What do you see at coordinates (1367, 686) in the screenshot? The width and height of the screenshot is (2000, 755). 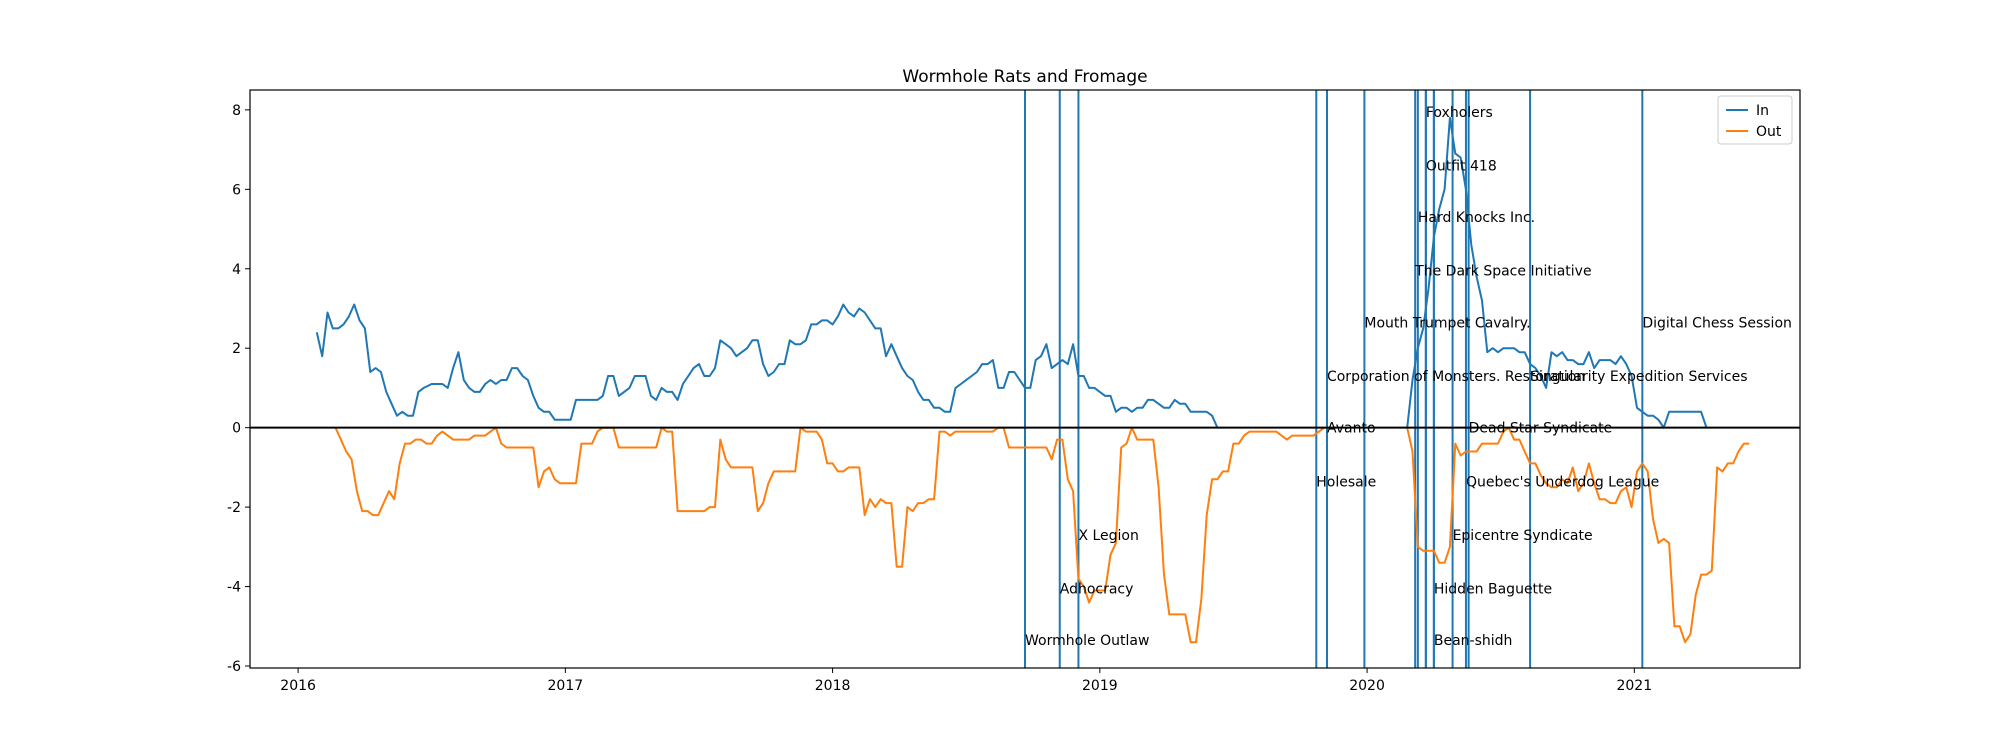 I see `x-tick-label-4: 2020` at bounding box center [1367, 686].